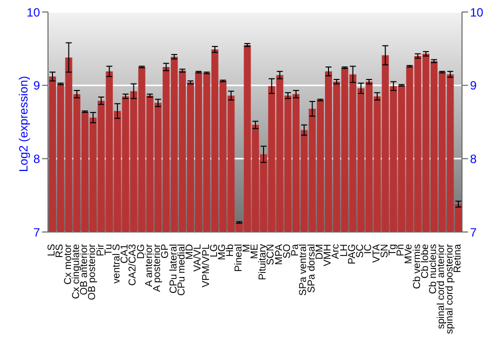 This screenshot has width=500, height=350. What do you see at coordinates (23, 124) in the screenshot?
I see `y-axis-title: Log2 (expression)` at bounding box center [23, 124].